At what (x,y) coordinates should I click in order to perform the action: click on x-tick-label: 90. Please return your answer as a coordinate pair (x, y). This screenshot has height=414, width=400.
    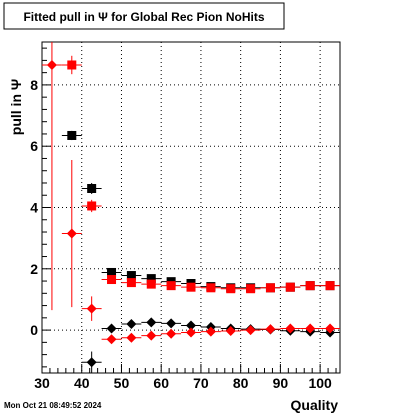
    Looking at the image, I should click on (281, 383).